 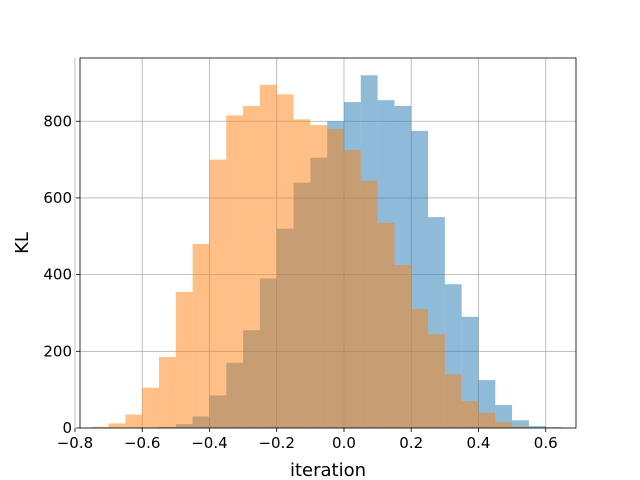 What do you see at coordinates (546, 443) in the screenshot?
I see `x-tick-label: 0.6` at bounding box center [546, 443].